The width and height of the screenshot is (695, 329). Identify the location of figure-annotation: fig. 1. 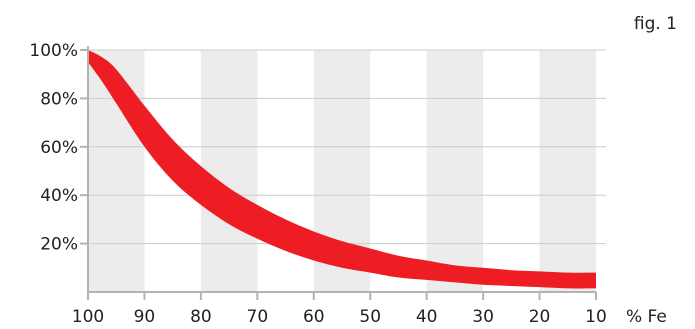
(655, 24).